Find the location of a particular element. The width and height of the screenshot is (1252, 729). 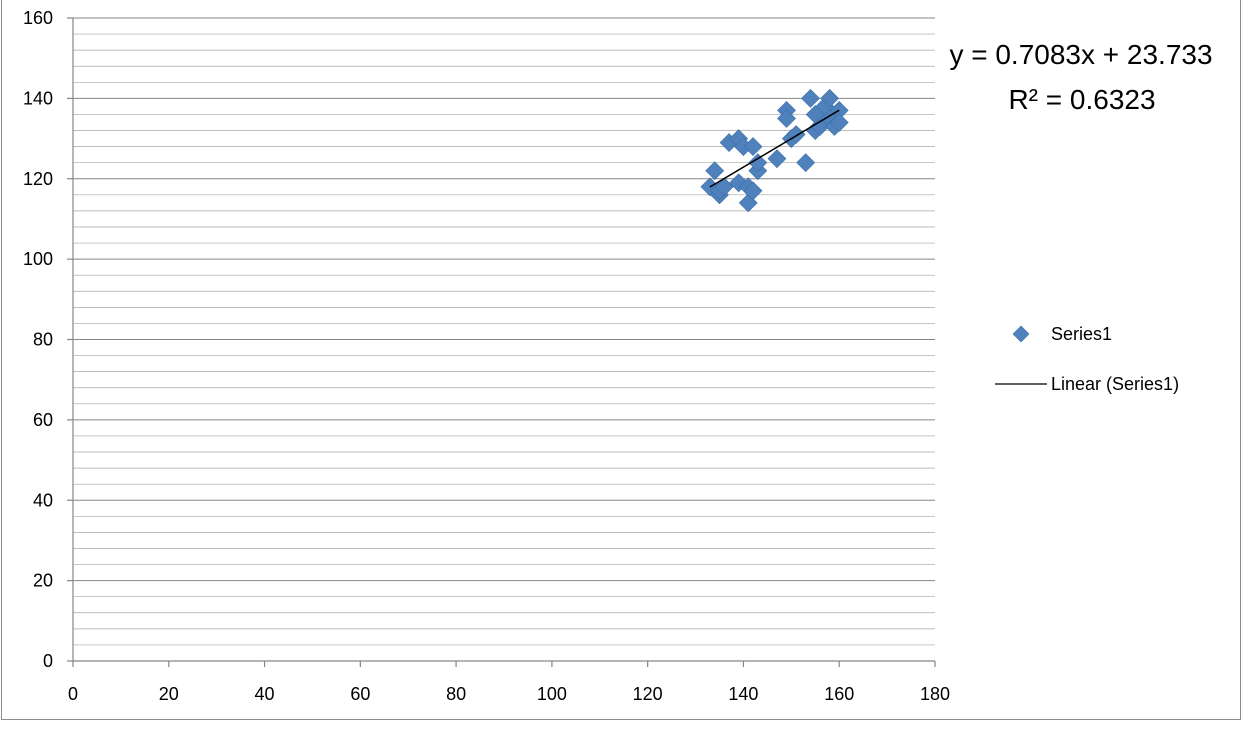

x-tick-label: 180 is located at coordinates (935, 694).